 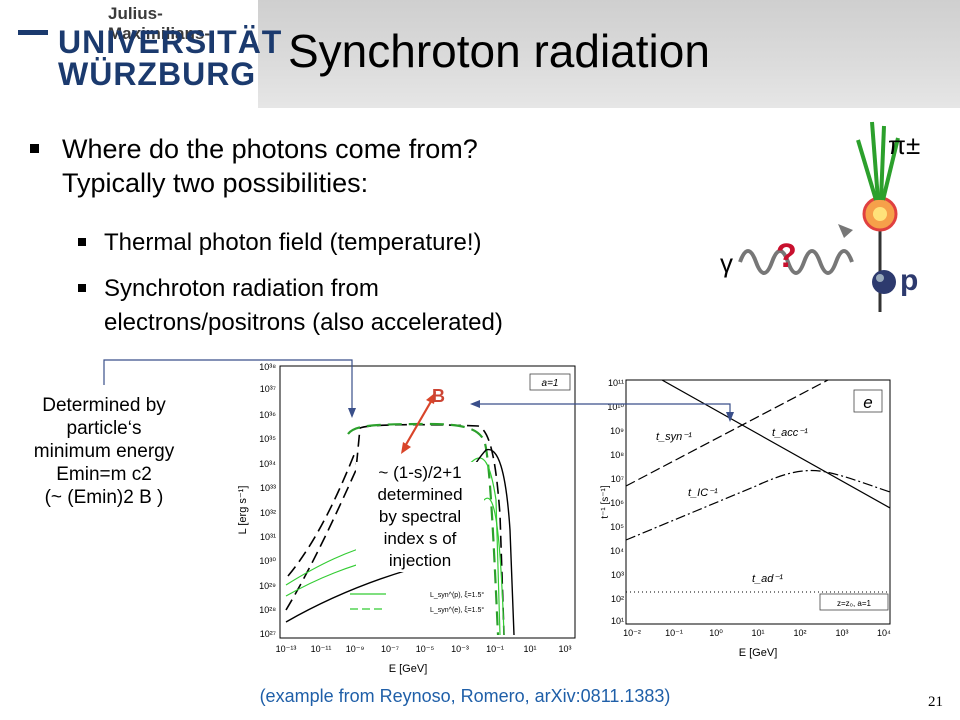 What do you see at coordinates (268, 488) in the screenshot?
I see `y-tick-label: 10³³` at bounding box center [268, 488].